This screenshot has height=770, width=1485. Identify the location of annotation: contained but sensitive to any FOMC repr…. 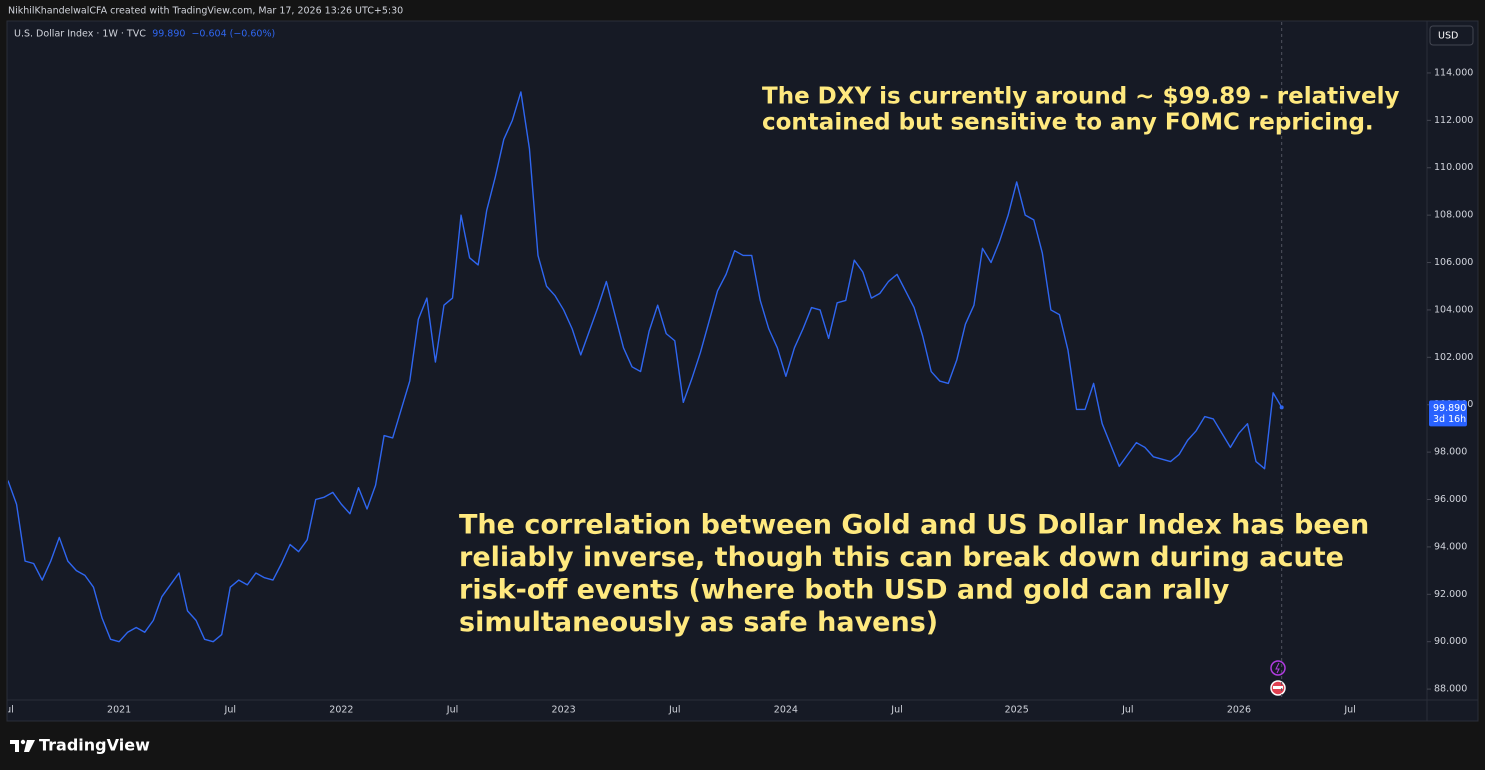
(1068, 123).